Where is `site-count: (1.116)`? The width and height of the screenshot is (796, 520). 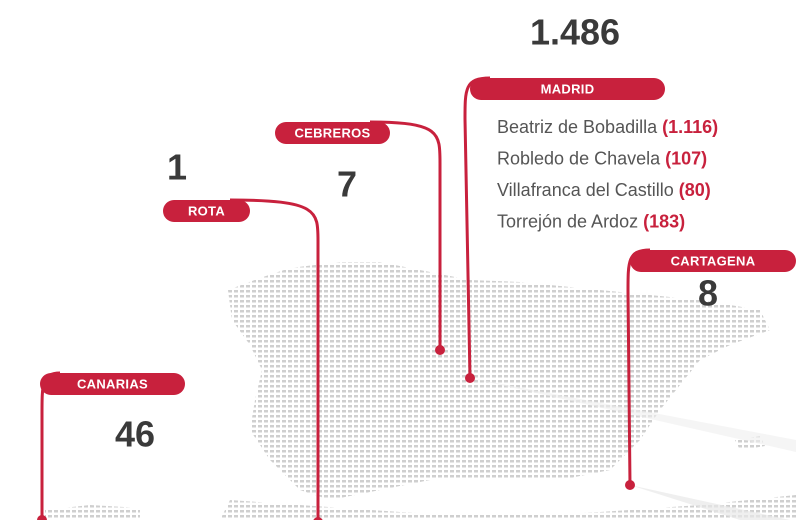
site-count: (1.116) is located at coordinates (690, 127).